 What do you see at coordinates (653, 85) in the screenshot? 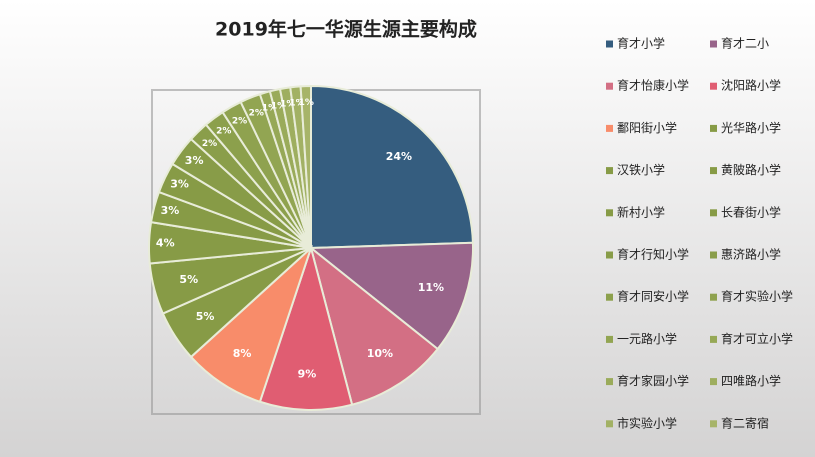
I see `legend-label: 育才怡康小学` at bounding box center [653, 85].